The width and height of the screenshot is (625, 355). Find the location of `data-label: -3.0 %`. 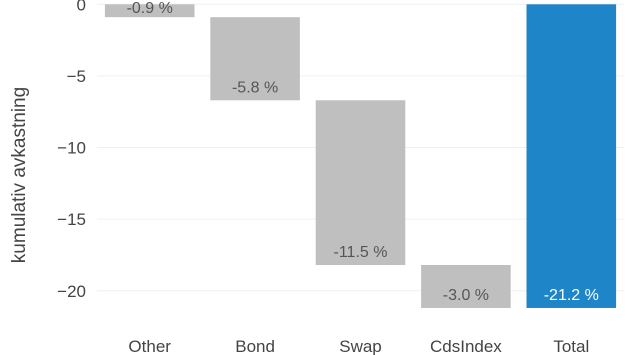

data-label: -3.0 % is located at coordinates (466, 295).